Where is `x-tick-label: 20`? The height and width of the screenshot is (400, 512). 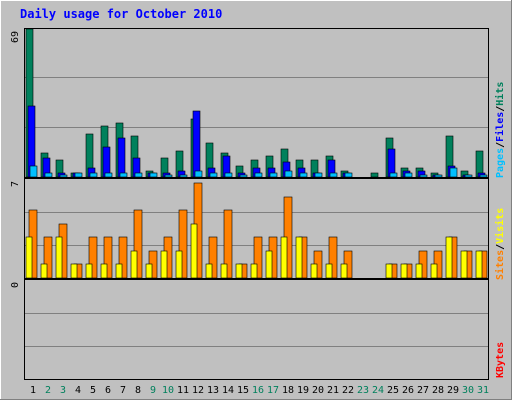 x-tick-label: 20 is located at coordinates (318, 390).